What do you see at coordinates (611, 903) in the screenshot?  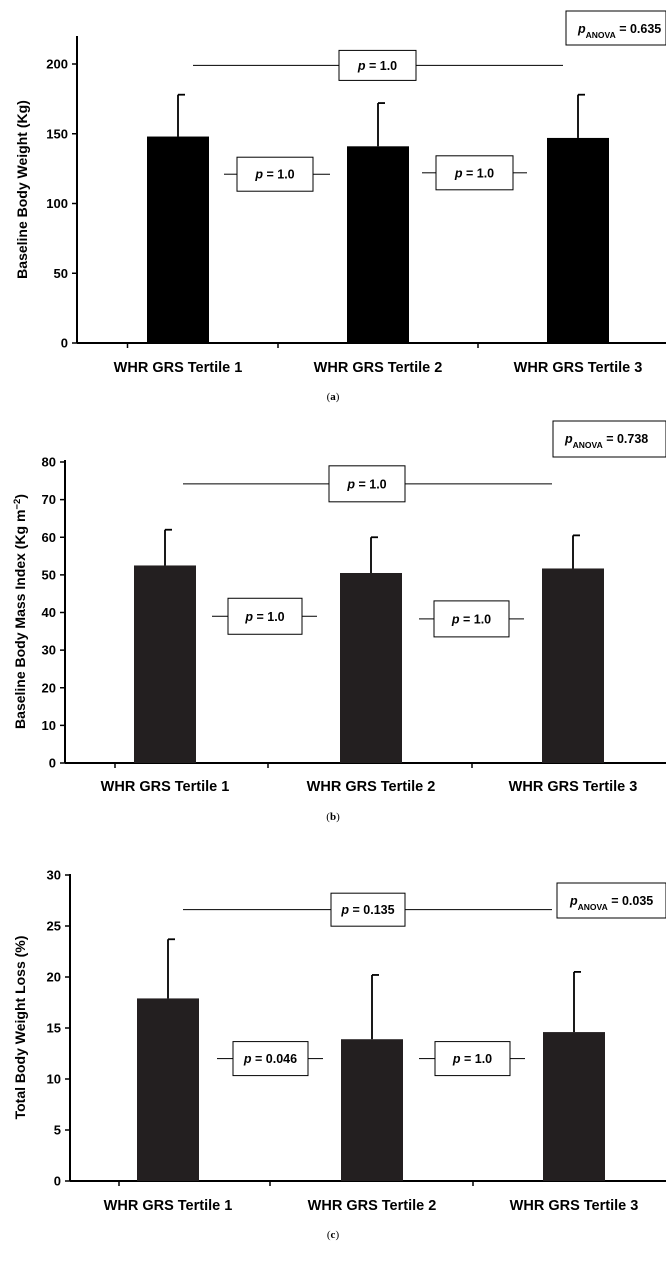 I see `anova-label: pANOVA = 0.035` at bounding box center [611, 903].